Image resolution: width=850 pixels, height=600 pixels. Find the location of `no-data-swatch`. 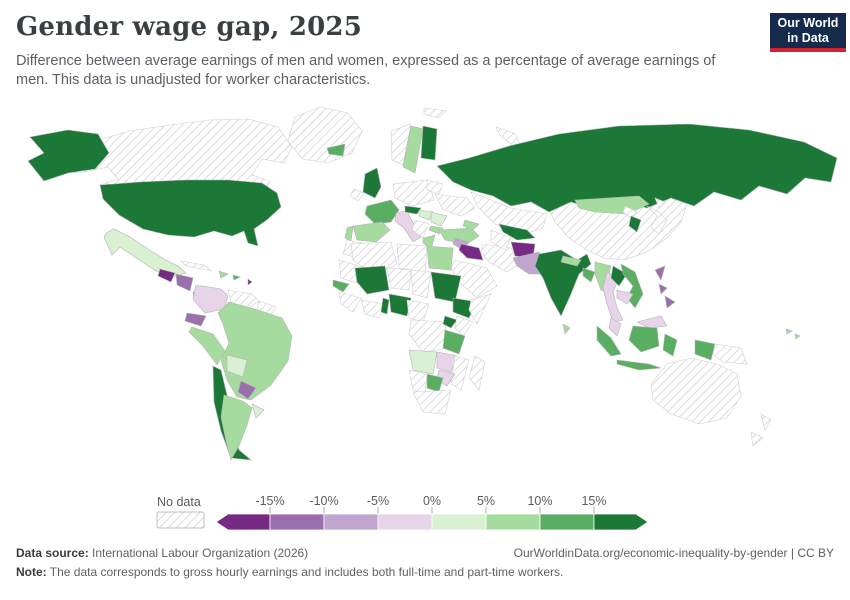

no-data-swatch is located at coordinates (180, 520).